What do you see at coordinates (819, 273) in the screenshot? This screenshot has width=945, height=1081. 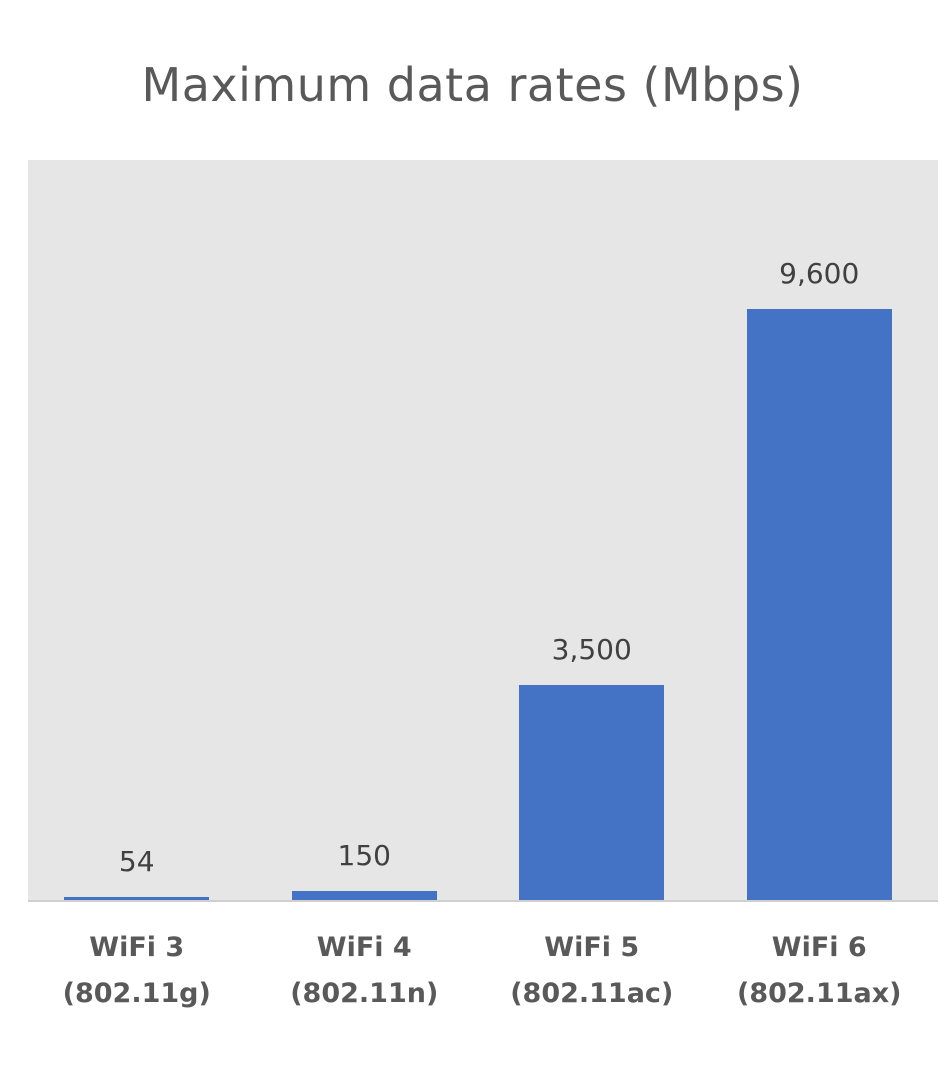 I see `data-label-4: 9,600` at bounding box center [819, 273].